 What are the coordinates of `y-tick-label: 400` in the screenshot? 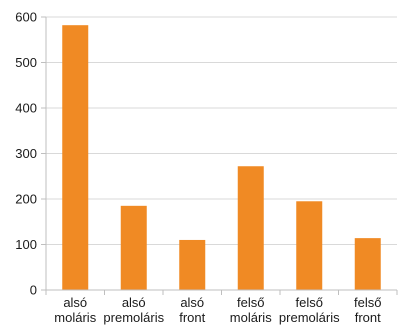 It's located at (26, 108).